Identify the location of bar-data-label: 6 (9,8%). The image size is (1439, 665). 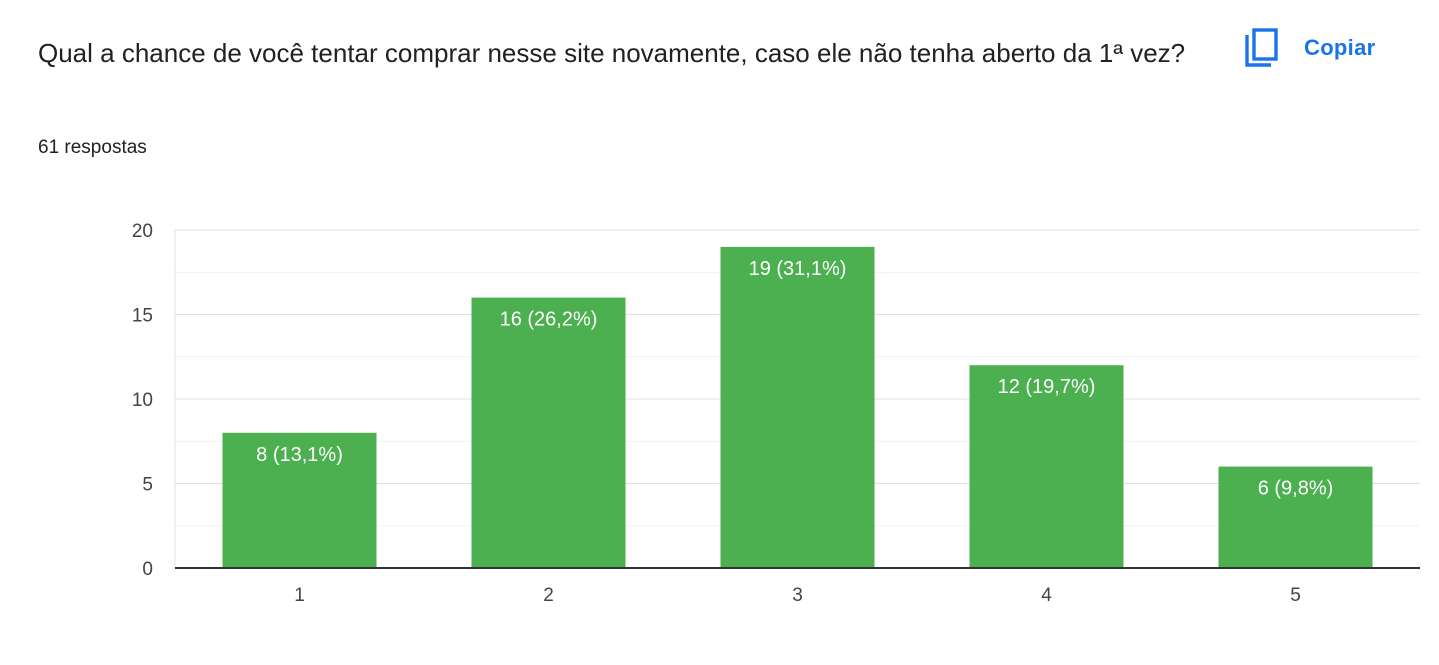
(1296, 489).